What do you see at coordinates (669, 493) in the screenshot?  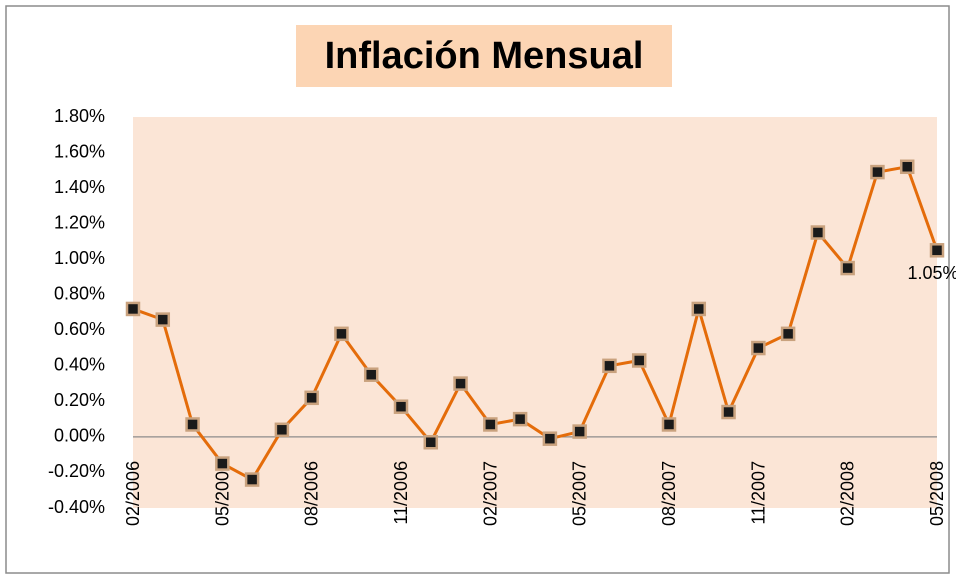 I see `x-tick-label: 08/2007` at bounding box center [669, 493].